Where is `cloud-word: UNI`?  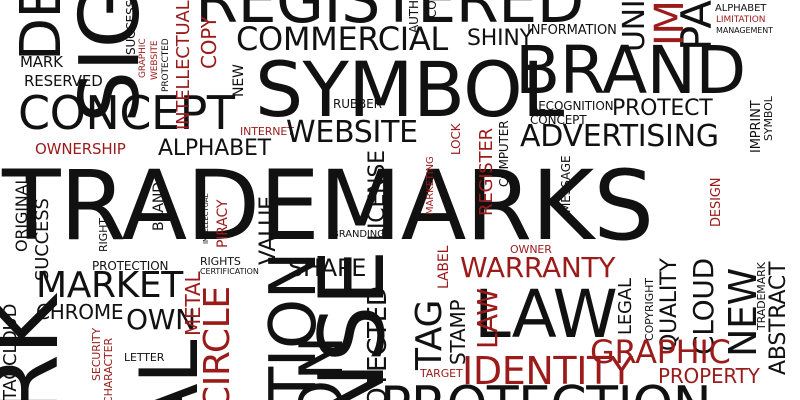
cloud-word: UNI is located at coordinates (634, 26).